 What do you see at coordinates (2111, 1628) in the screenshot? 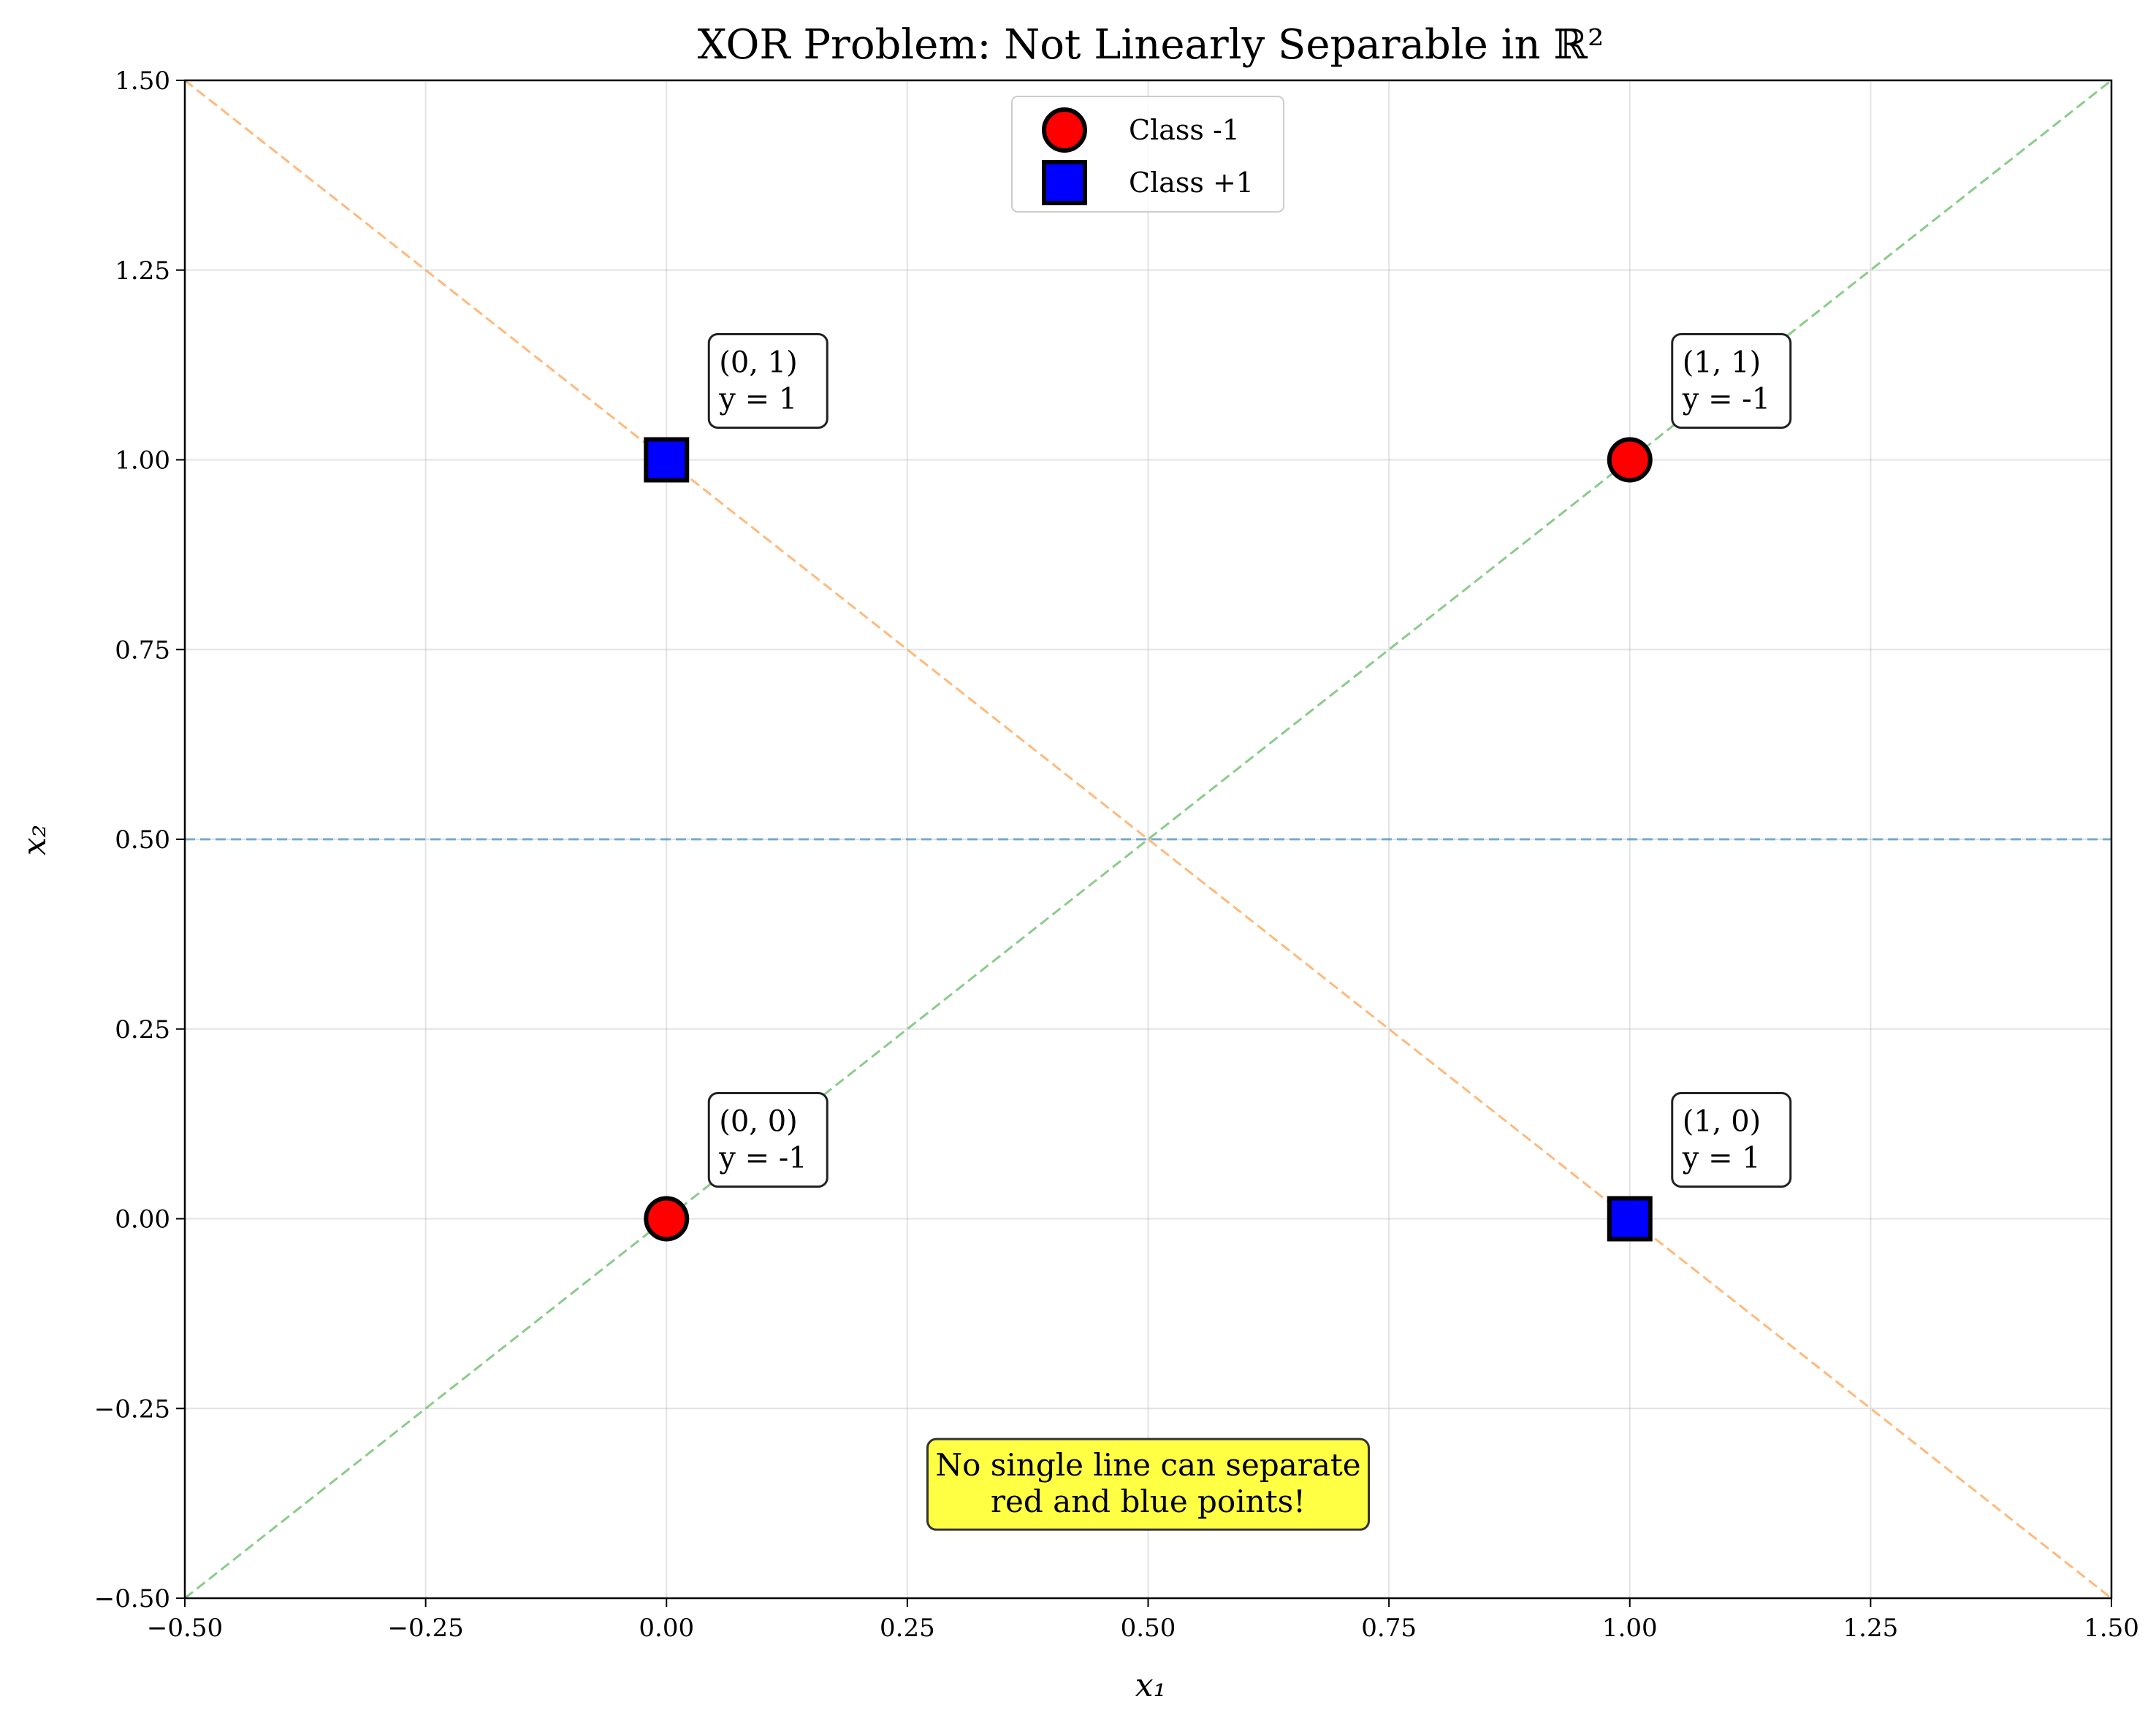
I see `x-tick-label: 1.50` at bounding box center [2111, 1628].